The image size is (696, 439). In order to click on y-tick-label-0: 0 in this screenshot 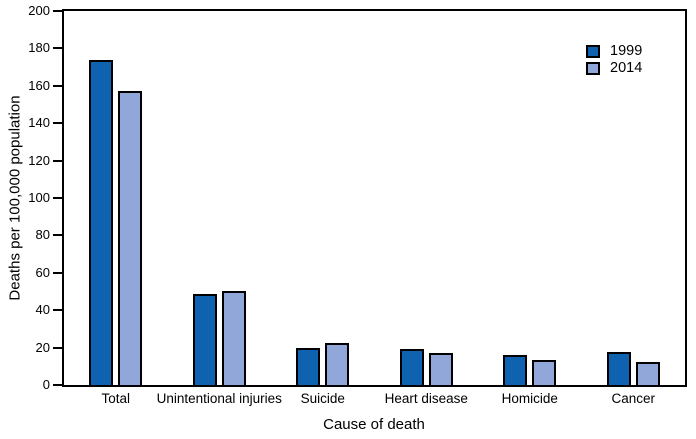, I will do `click(46, 384)`.